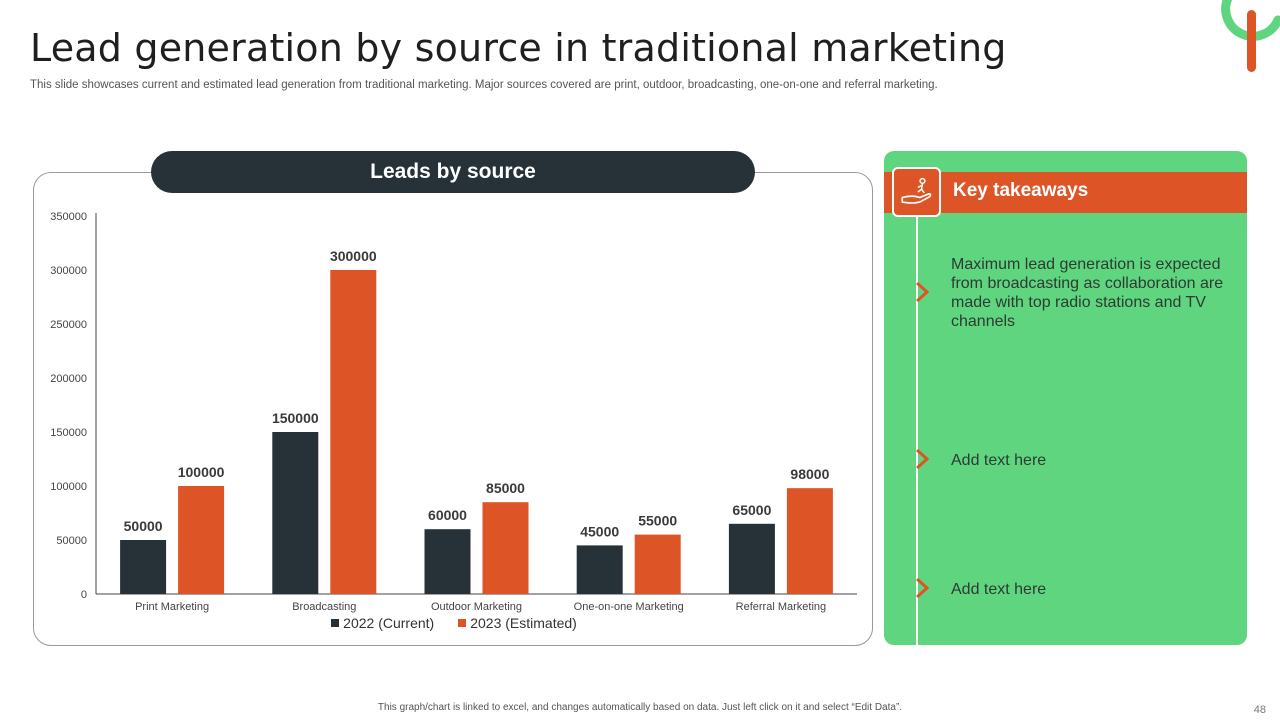 This screenshot has width=1280, height=720. What do you see at coordinates (1250, 36) in the screenshot?
I see `brand-logo-icon` at bounding box center [1250, 36].